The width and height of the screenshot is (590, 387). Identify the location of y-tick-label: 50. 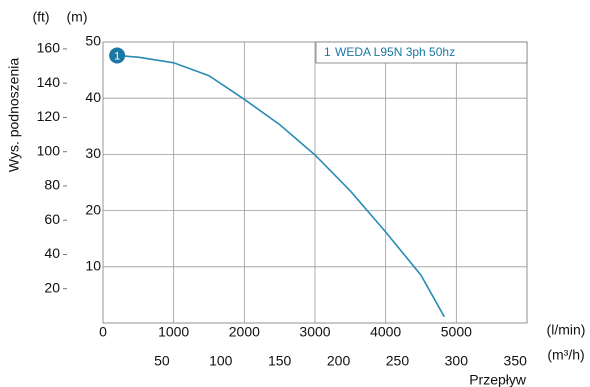
(93, 41).